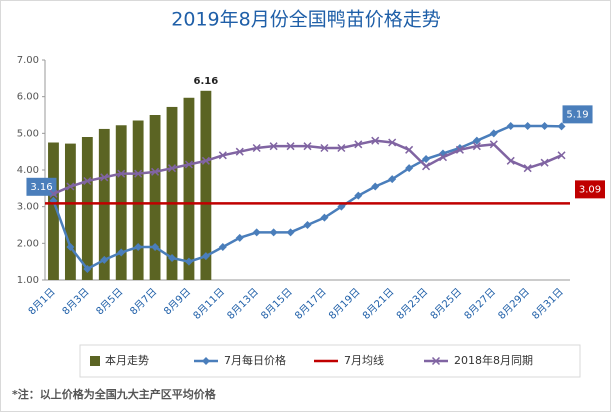  I want to click on legend-label: 2018年8月同期, so click(493, 360).